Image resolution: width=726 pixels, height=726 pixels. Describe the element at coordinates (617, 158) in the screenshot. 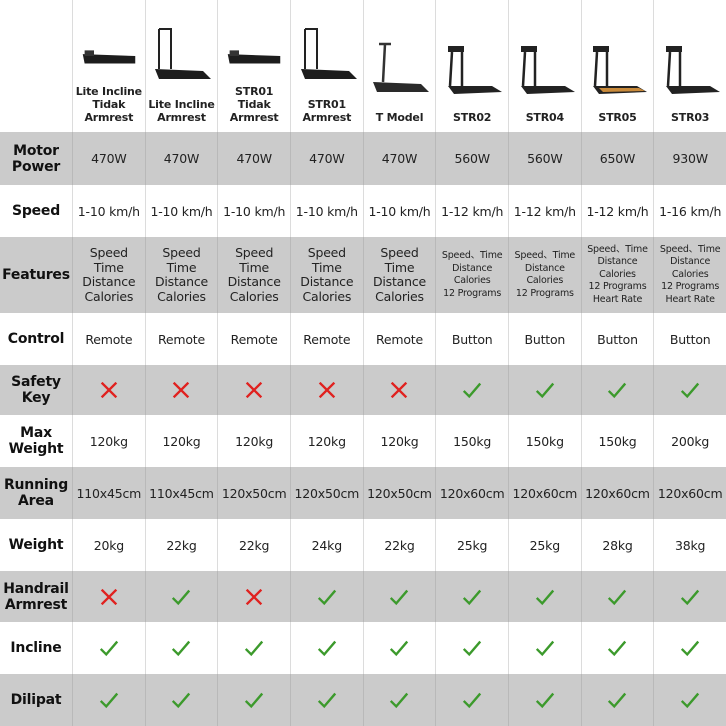

I see `value-cell: 650W` at that location.